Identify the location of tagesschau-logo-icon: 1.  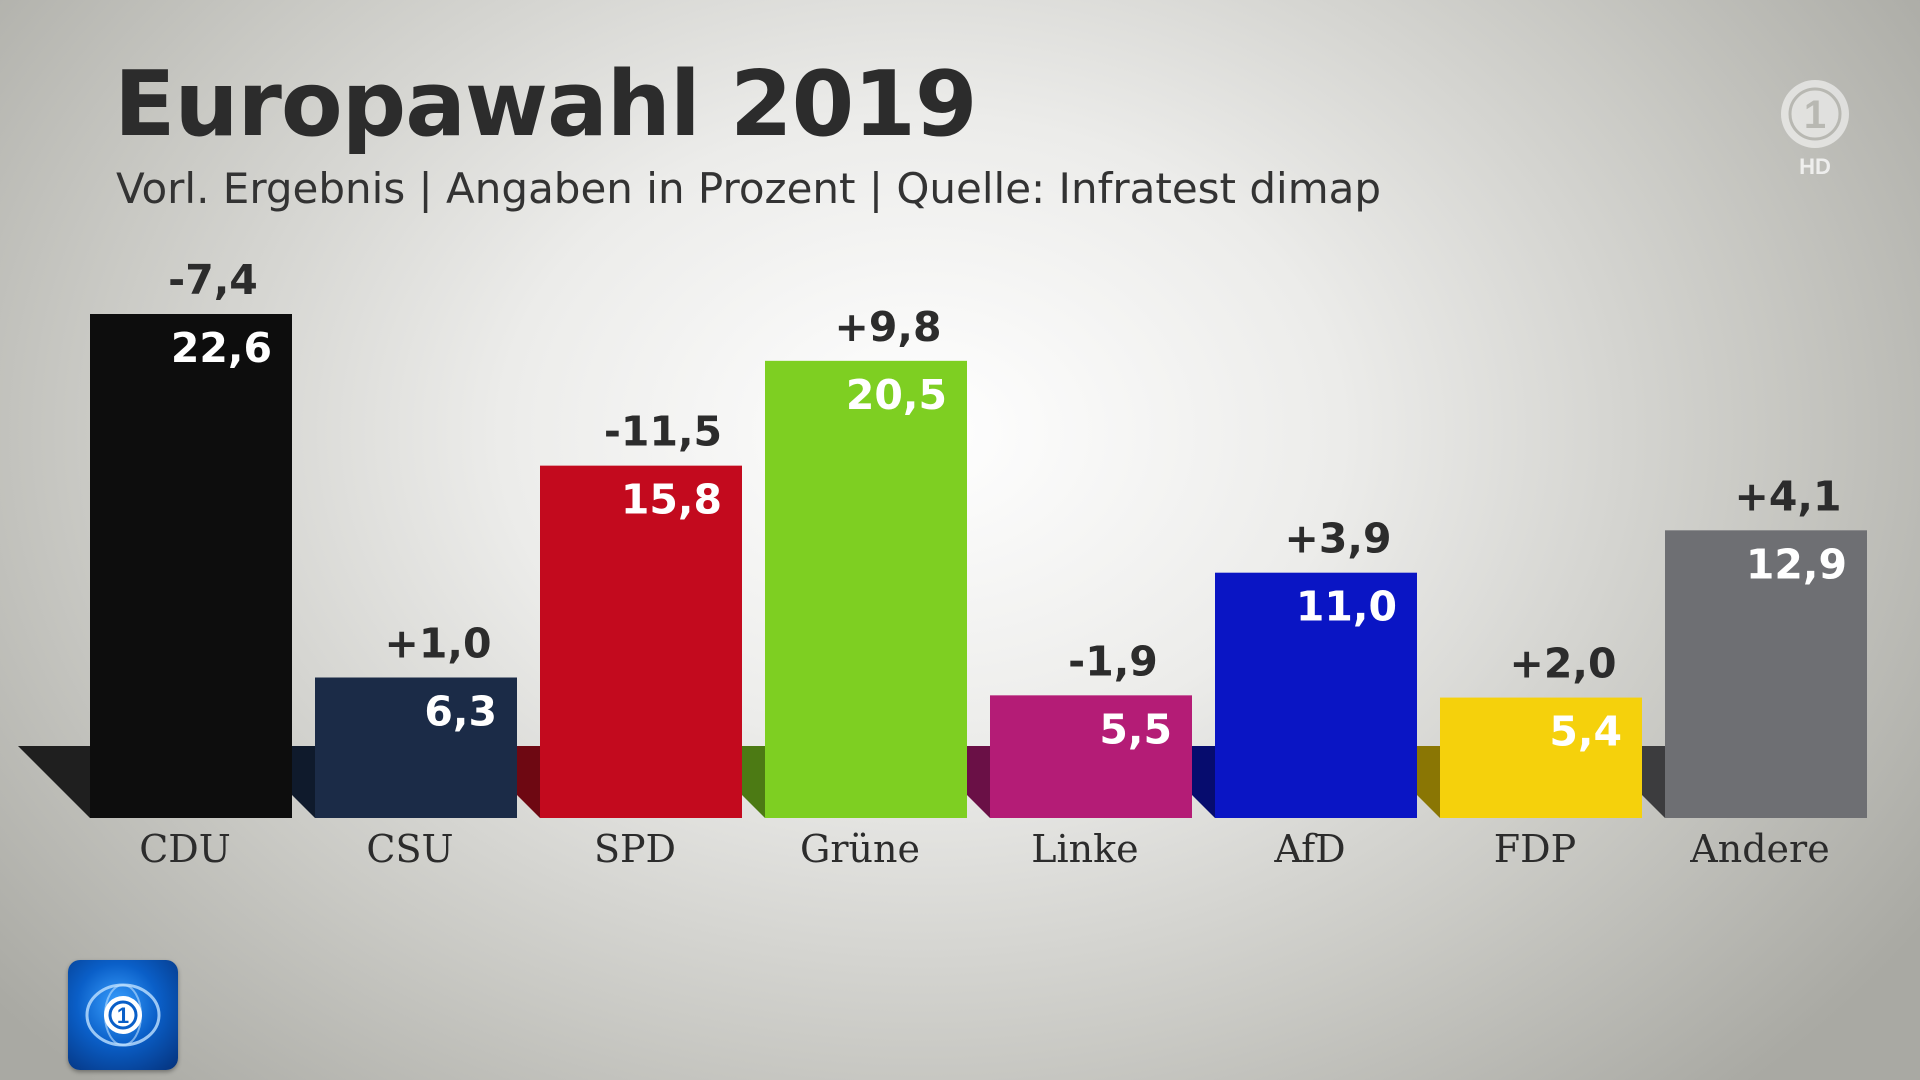
(123, 1015).